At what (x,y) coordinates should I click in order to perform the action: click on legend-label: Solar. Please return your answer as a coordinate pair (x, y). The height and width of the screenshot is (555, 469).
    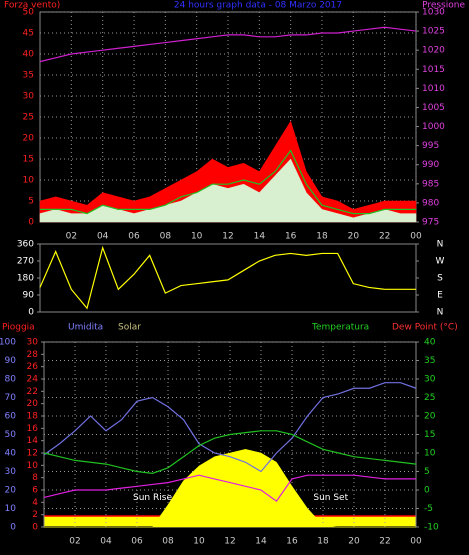
    Looking at the image, I should click on (129, 328).